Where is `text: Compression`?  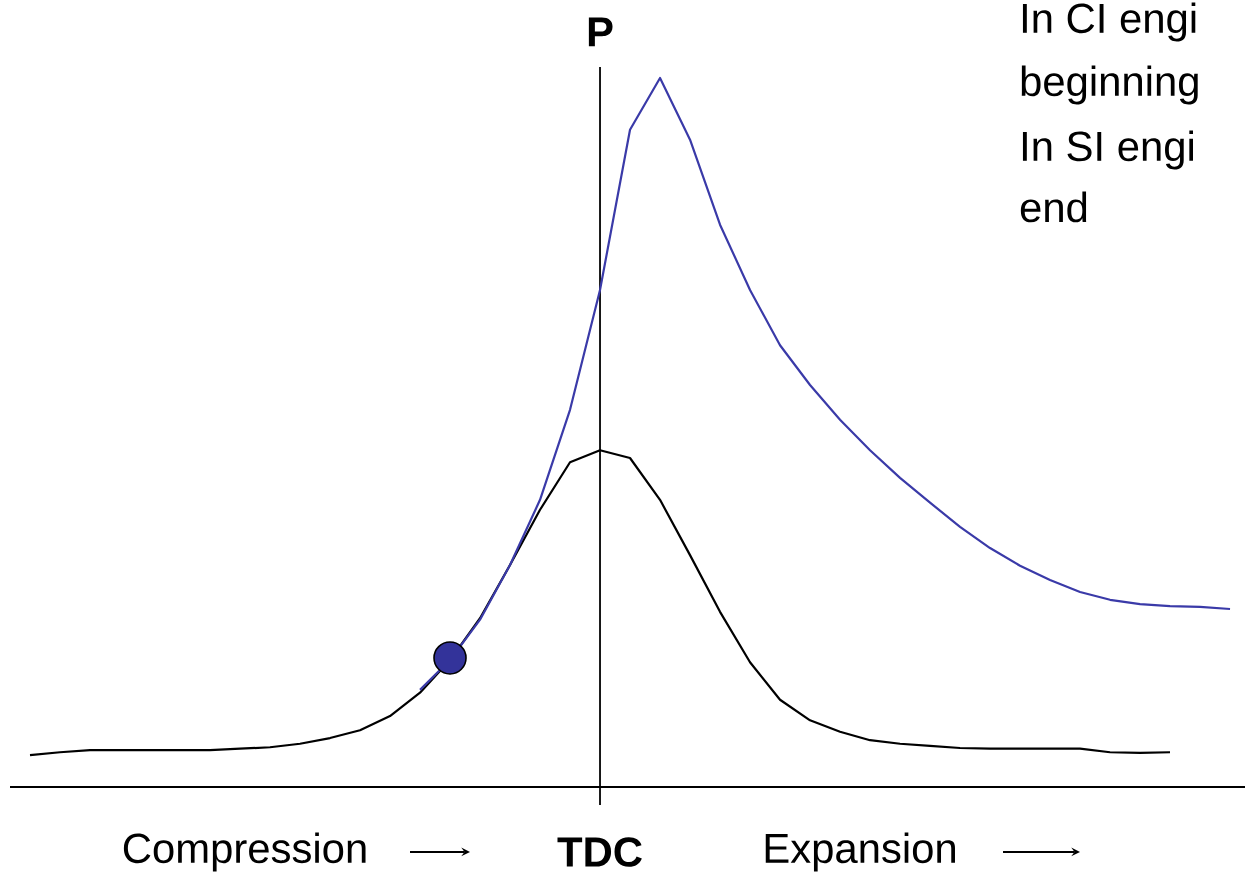
text: Compression is located at coordinates (244, 852).